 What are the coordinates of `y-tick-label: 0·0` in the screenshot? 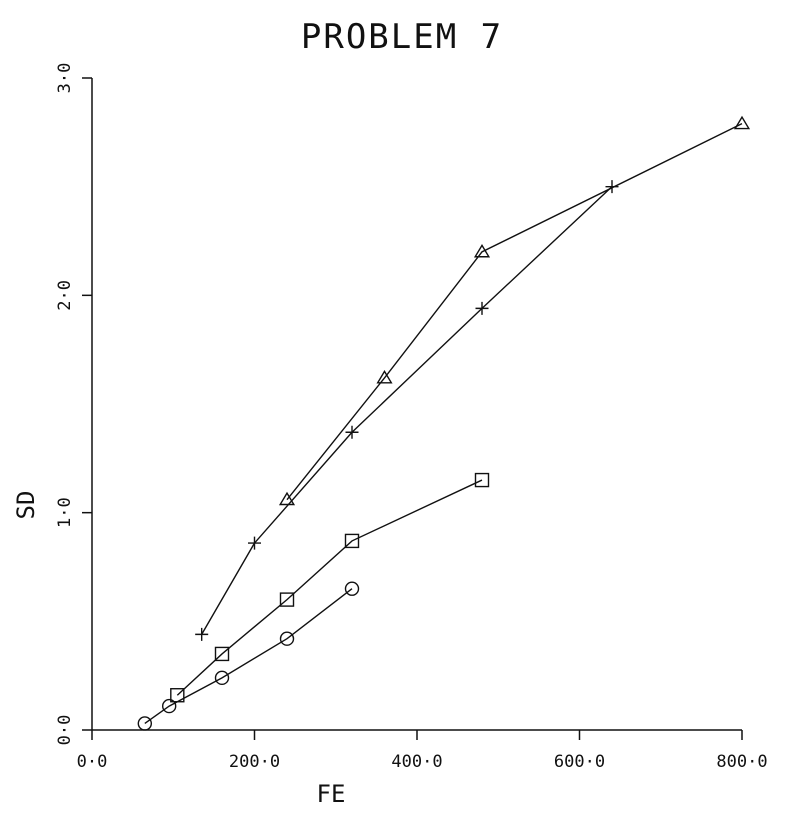 It's located at (65, 730).